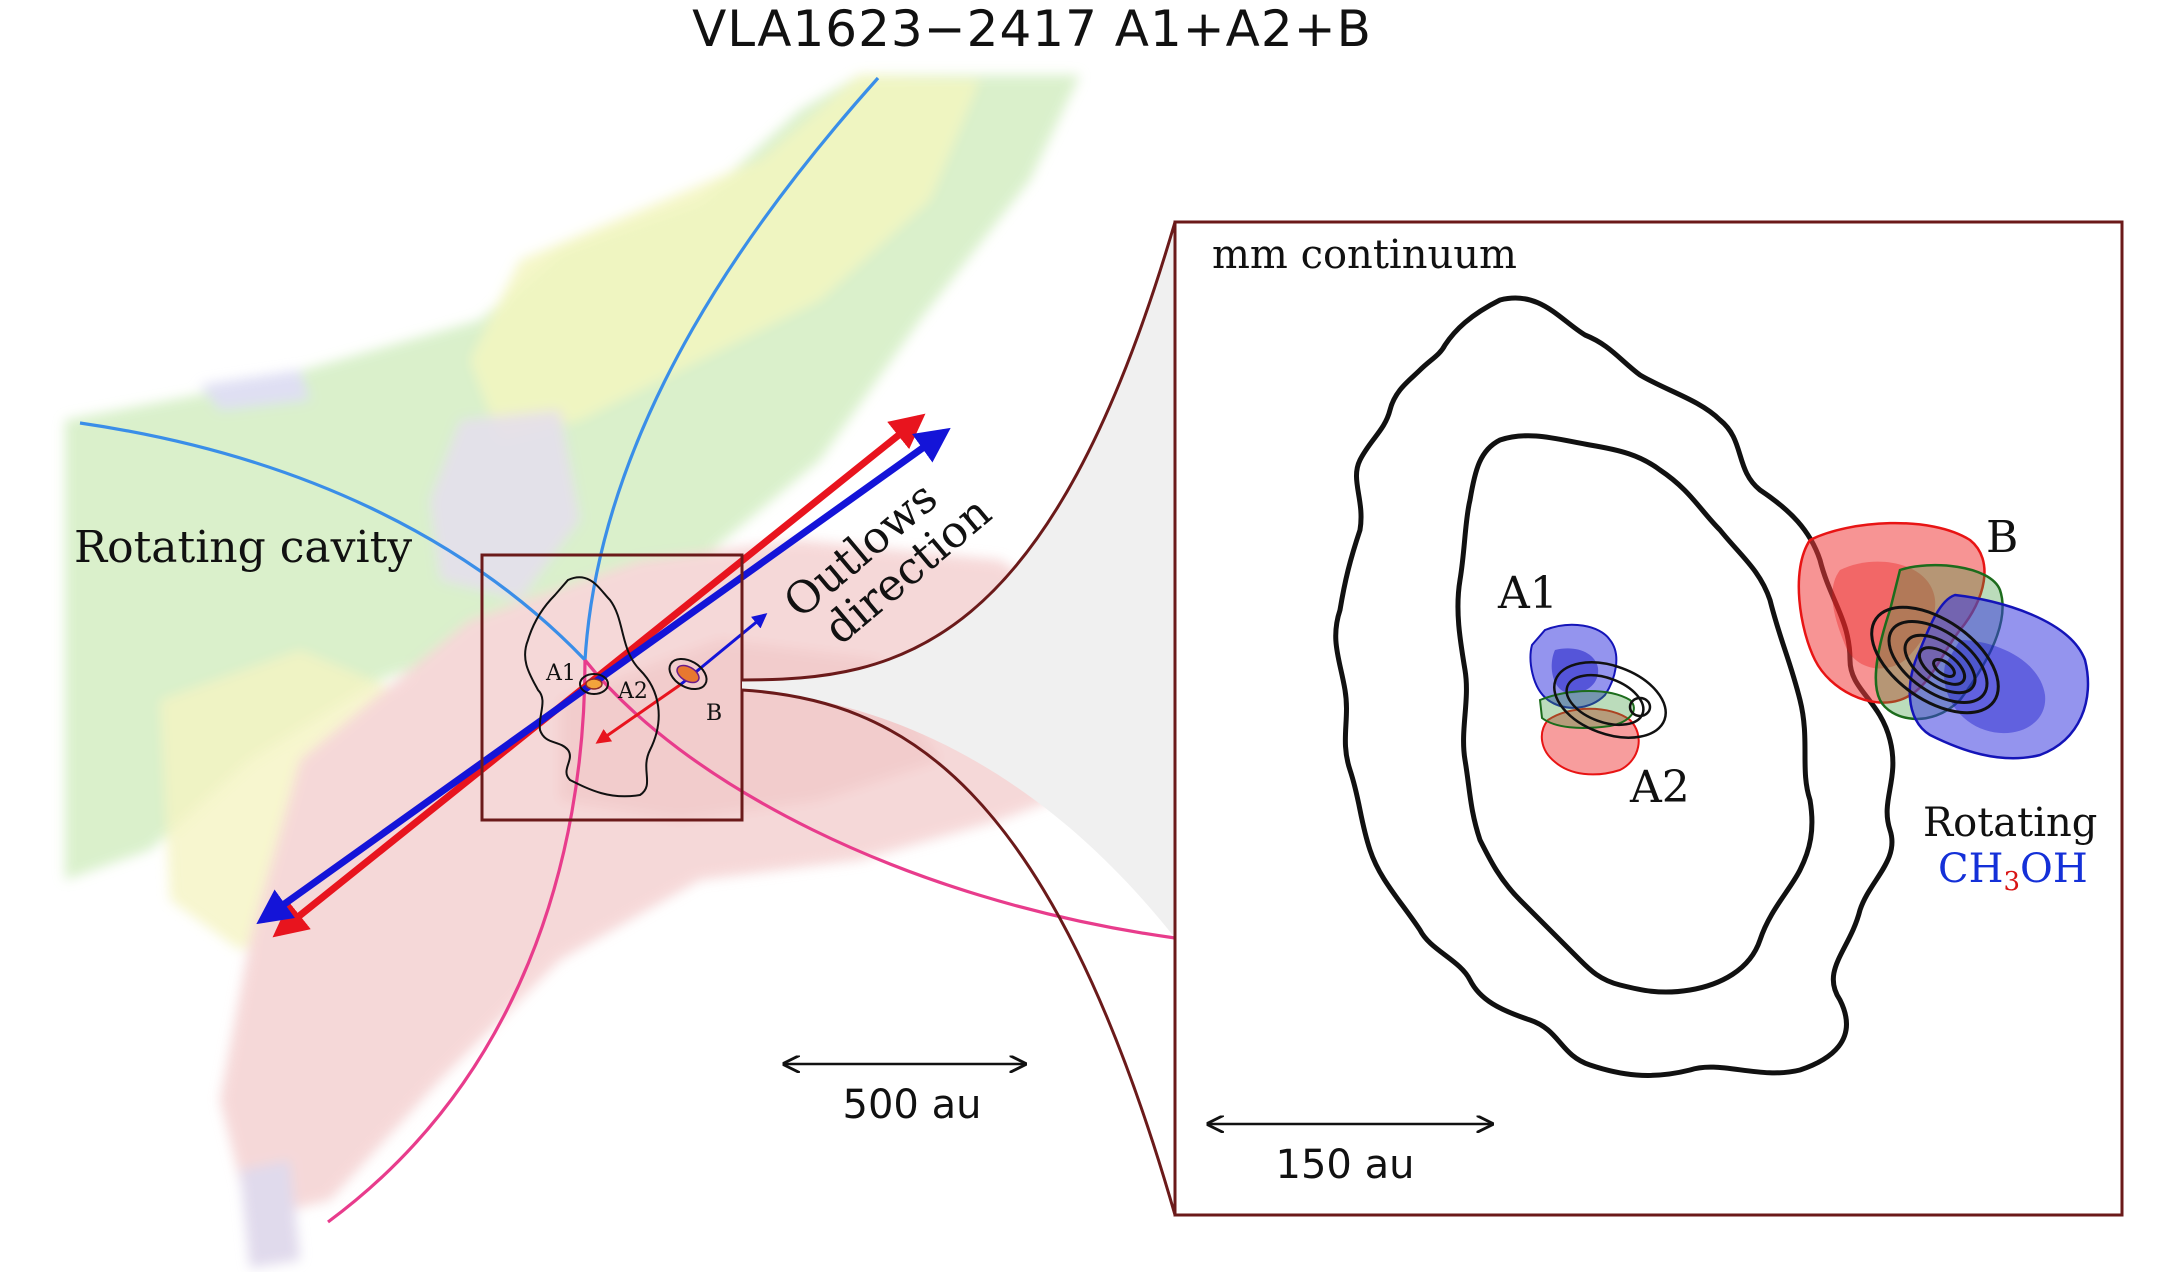 This screenshot has width=2166, height=1272. What do you see at coordinates (638, 713) in the screenshot?
I see `outflow-small-red-arrow` at bounding box center [638, 713].